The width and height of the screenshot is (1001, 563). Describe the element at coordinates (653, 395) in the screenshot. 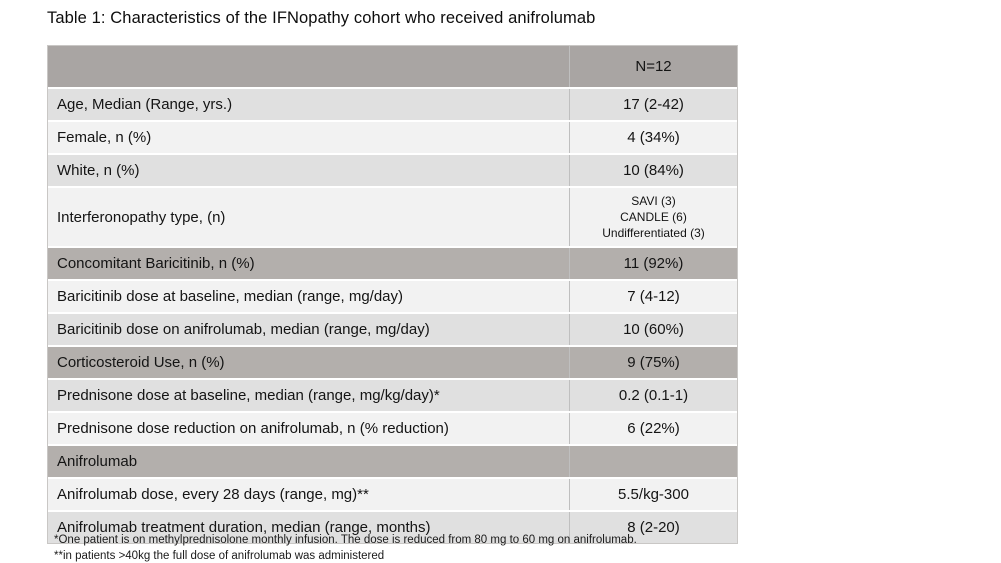

I see `row-value: 0.2 (0.1-1)` at that location.